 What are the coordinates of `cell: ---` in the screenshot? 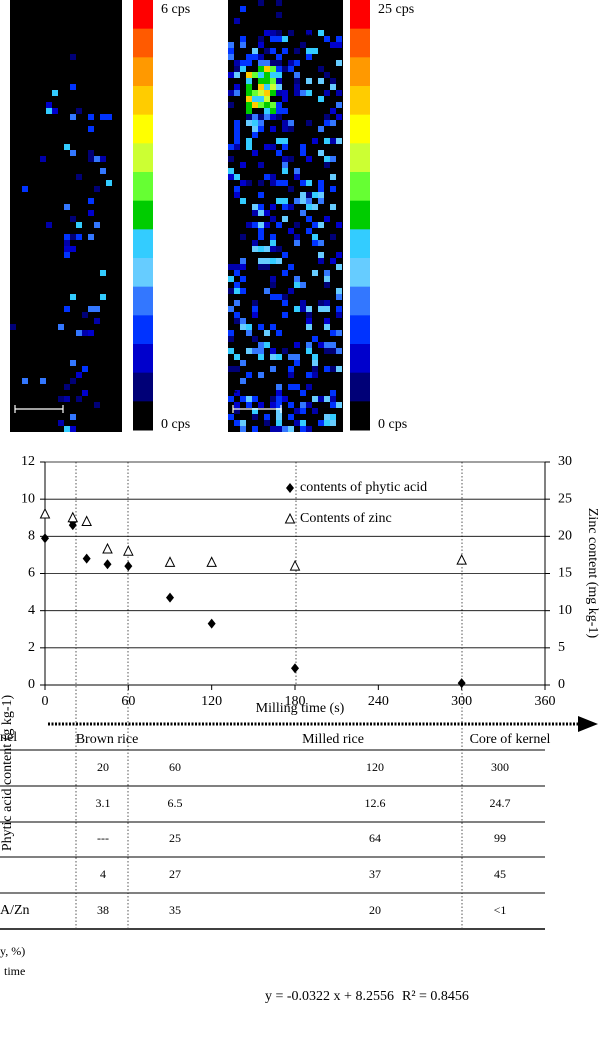 It's located at (103, 838).